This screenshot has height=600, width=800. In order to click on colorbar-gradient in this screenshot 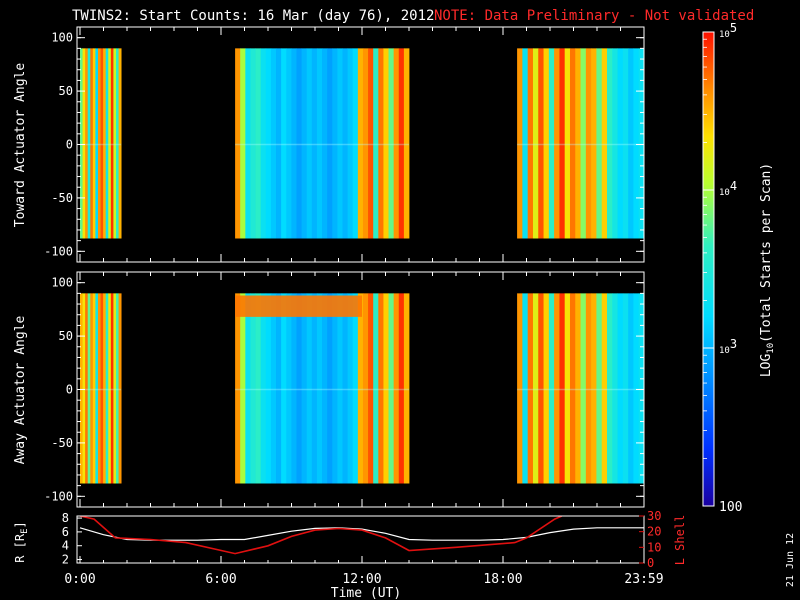, I will do `click(708, 269)`.